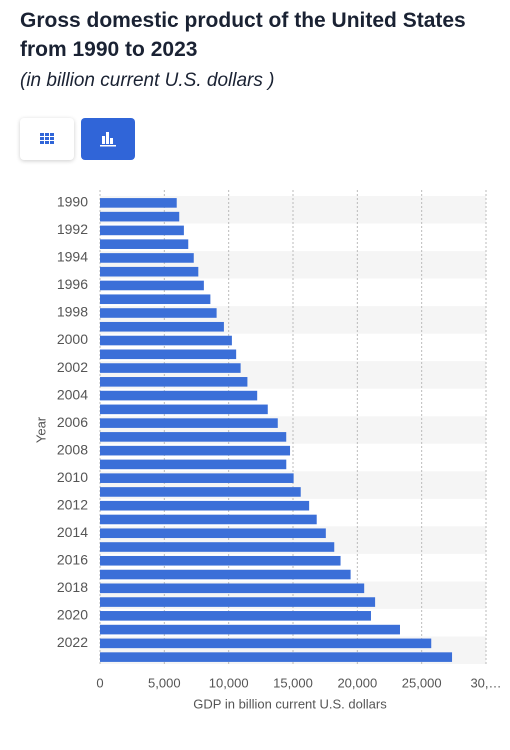 Image resolution: width=510 pixels, height=750 pixels. I want to click on y-tick-label: 2020, so click(72, 615).